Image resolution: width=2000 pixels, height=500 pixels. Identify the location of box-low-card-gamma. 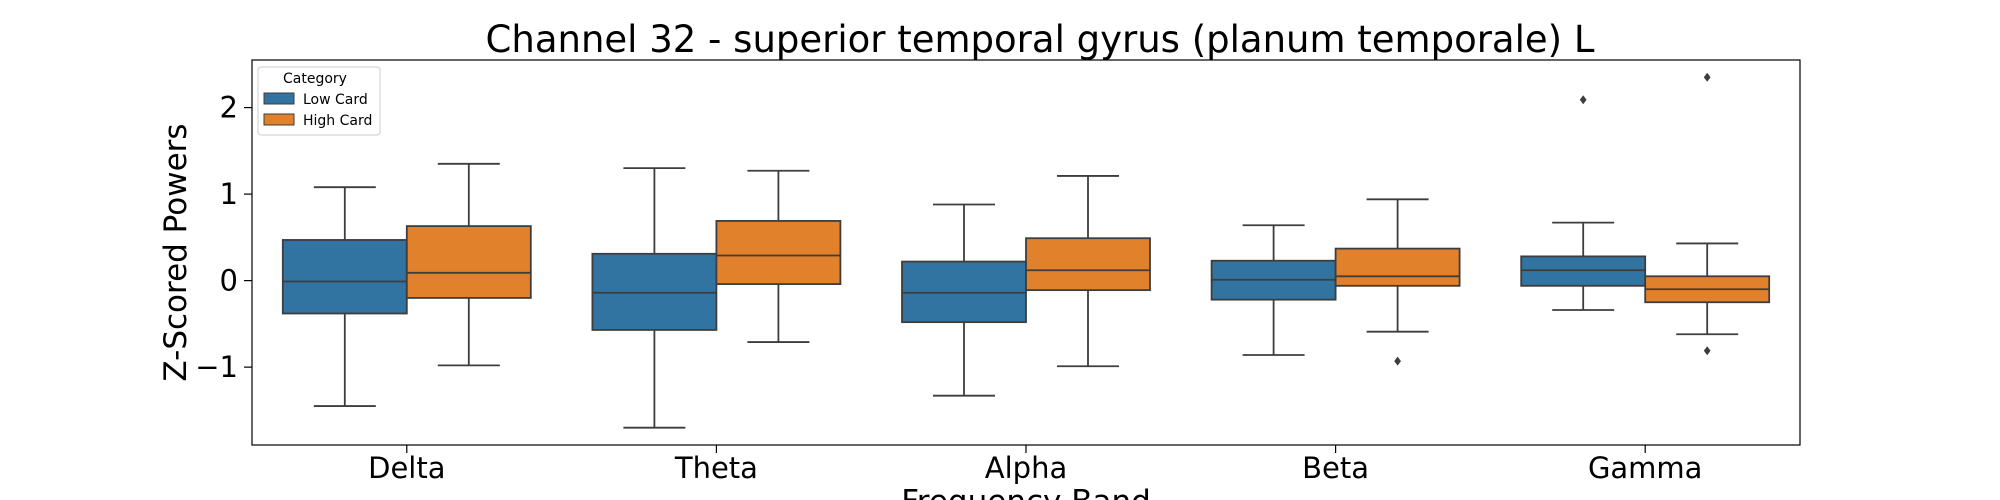
(1583, 203).